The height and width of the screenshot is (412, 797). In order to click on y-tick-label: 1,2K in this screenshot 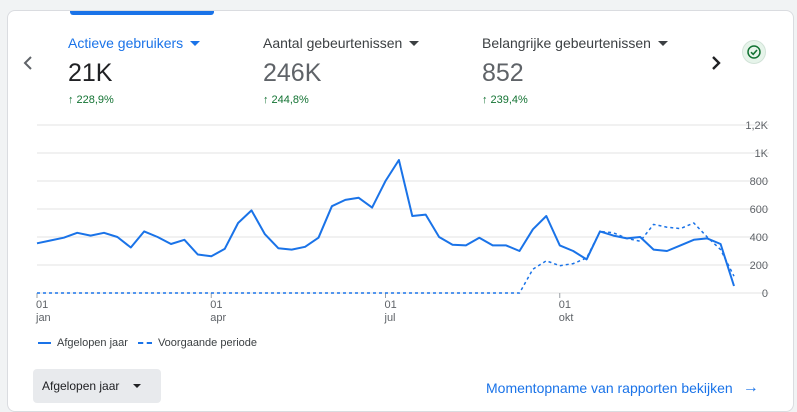, I will do `click(756, 126)`.